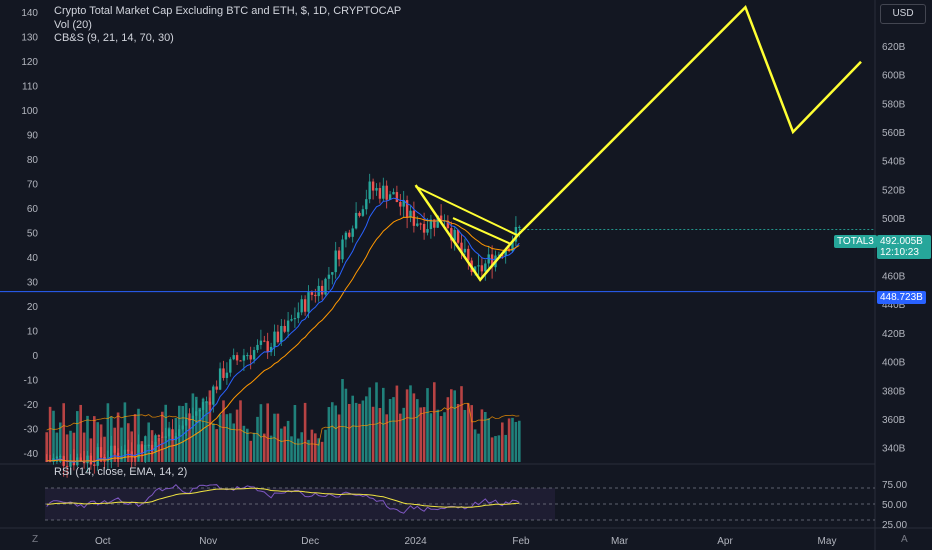 The height and width of the screenshot is (550, 932). I want to click on currency-button: USD, so click(903, 14).